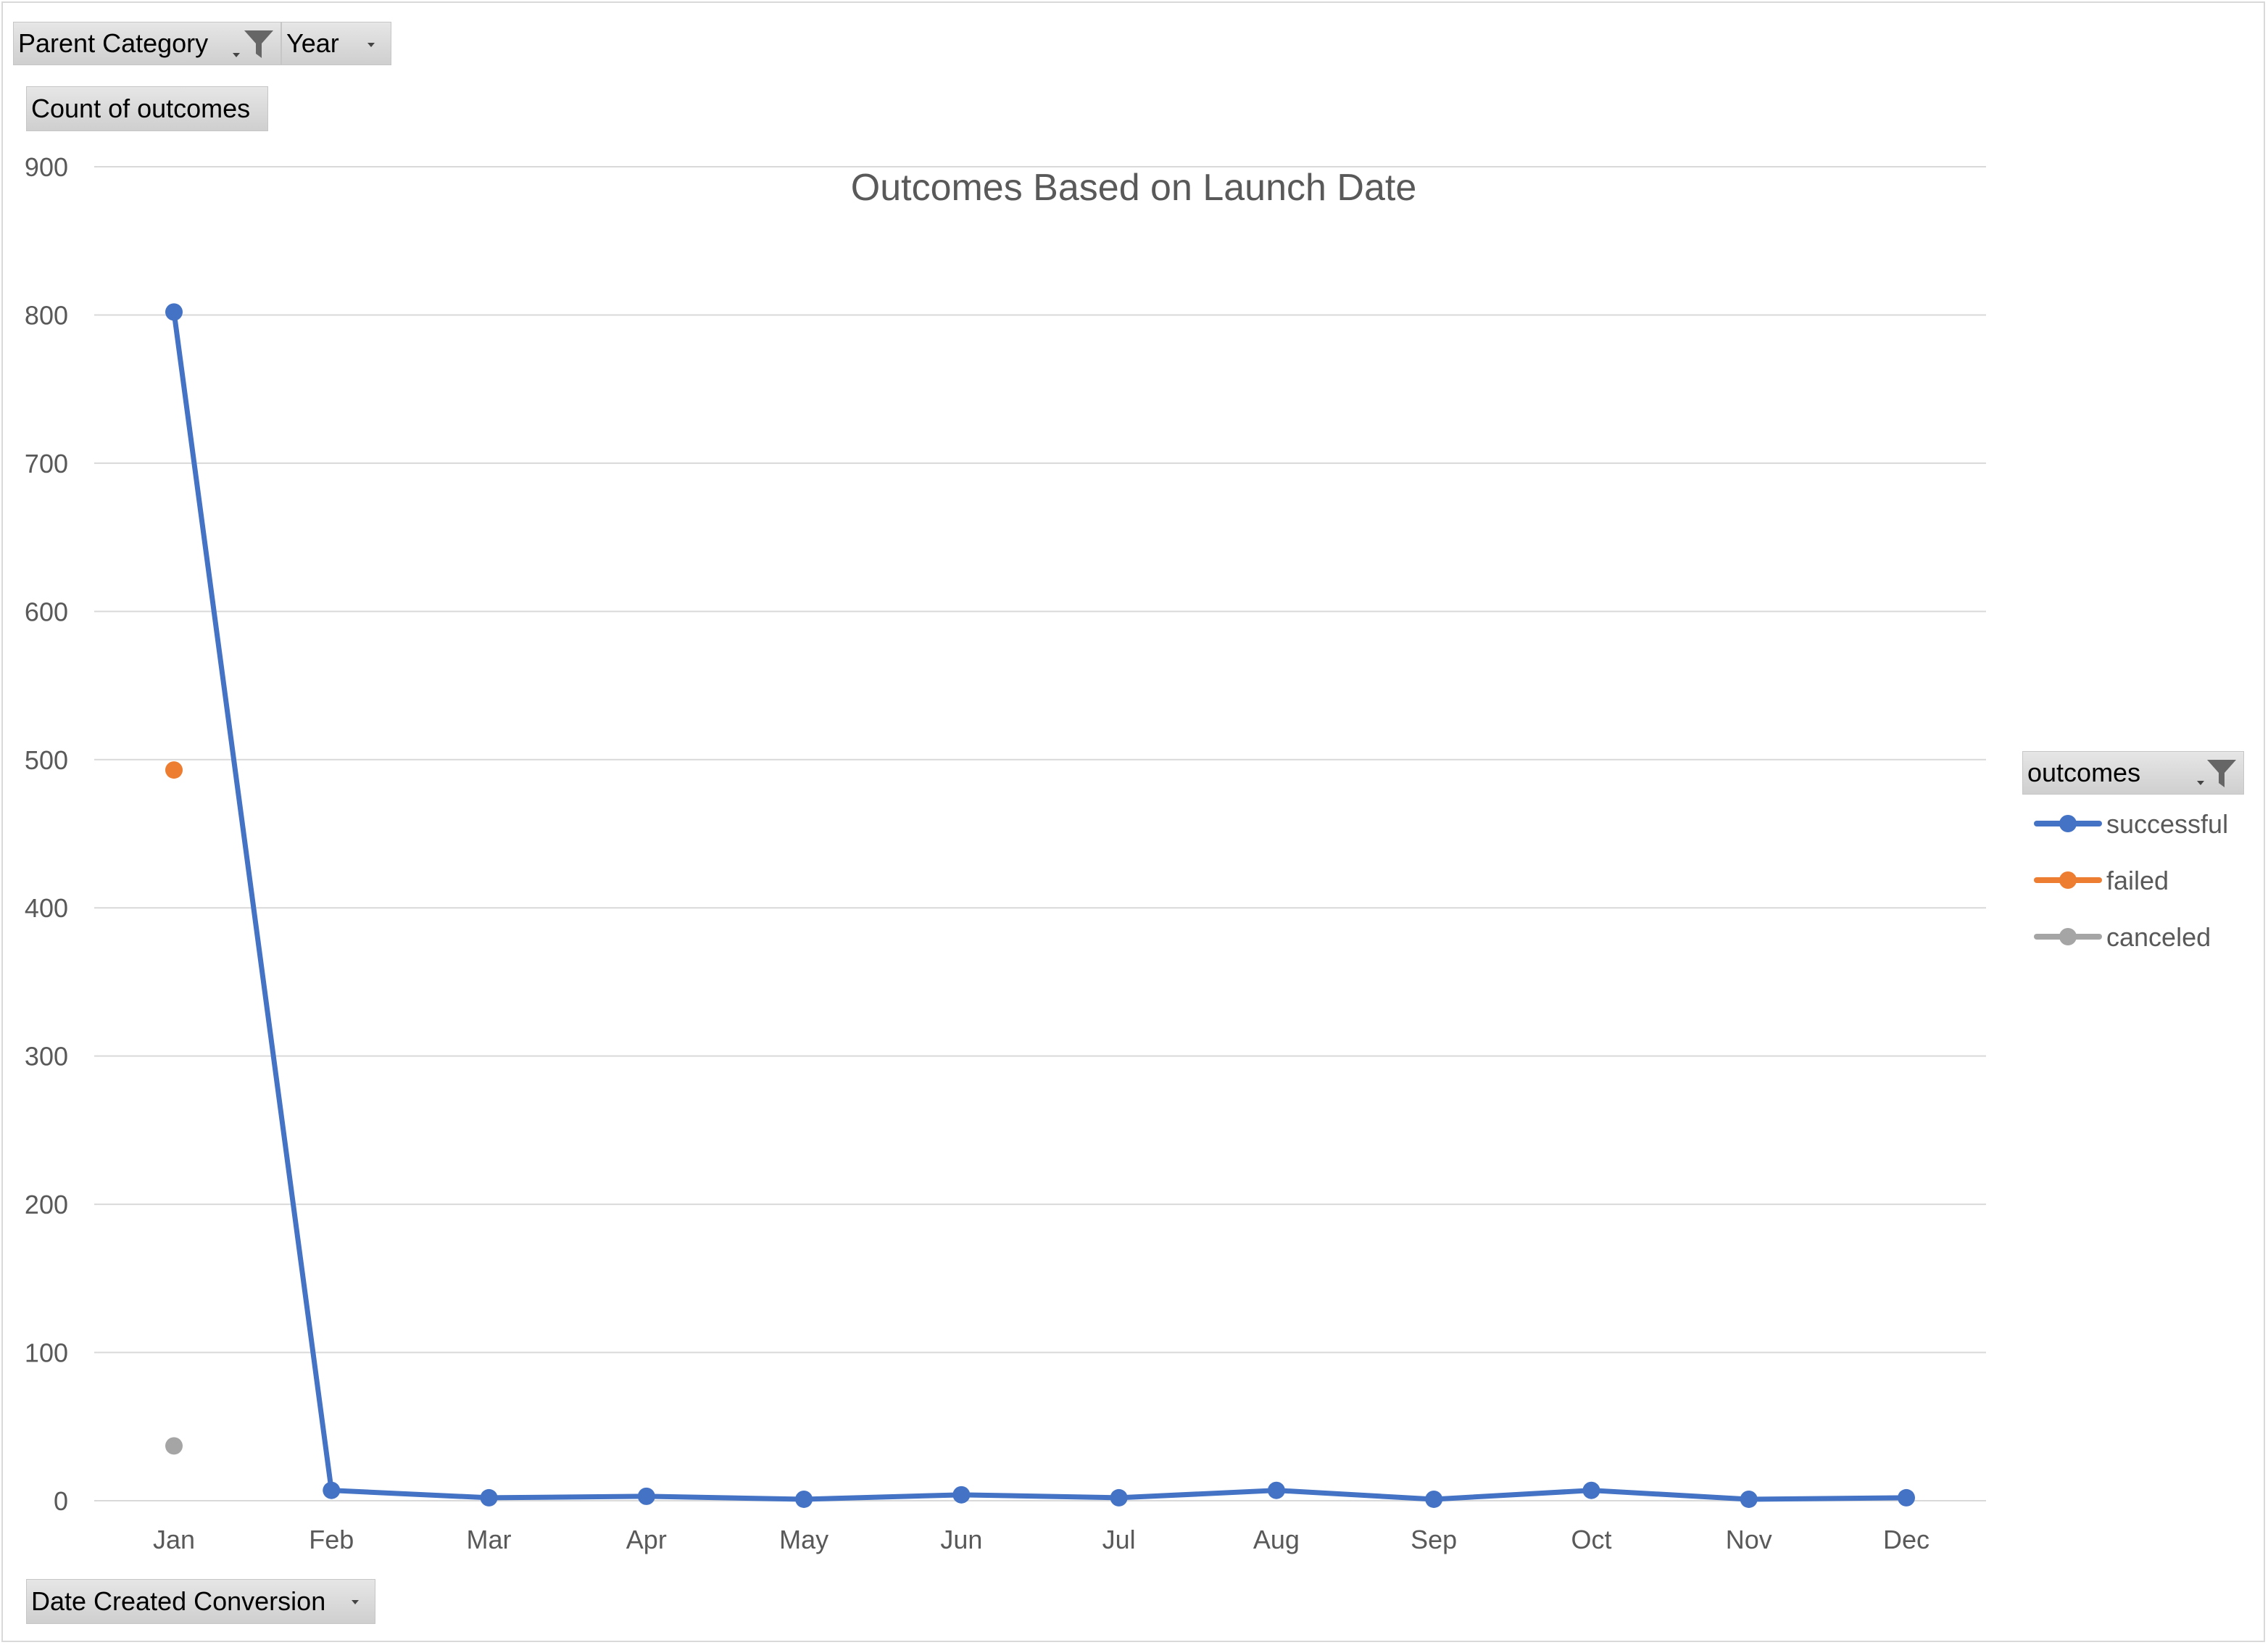 This screenshot has width=2268, height=1645. I want to click on legend-field-button: outcomes, so click(2133, 773).